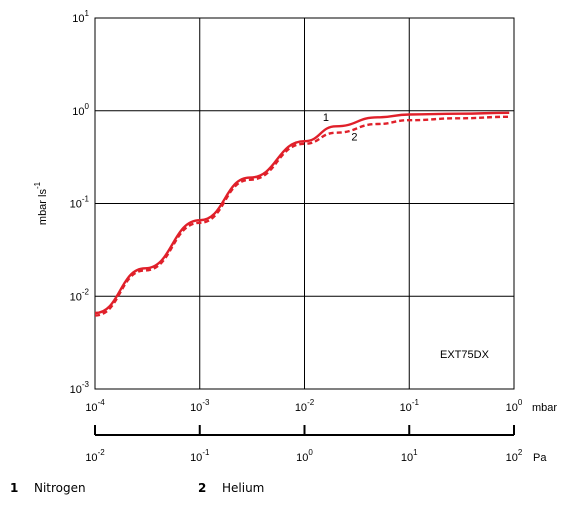 The width and height of the screenshot is (568, 510). I want to click on y-tick-label: 10⁻¹, so click(80, 203).